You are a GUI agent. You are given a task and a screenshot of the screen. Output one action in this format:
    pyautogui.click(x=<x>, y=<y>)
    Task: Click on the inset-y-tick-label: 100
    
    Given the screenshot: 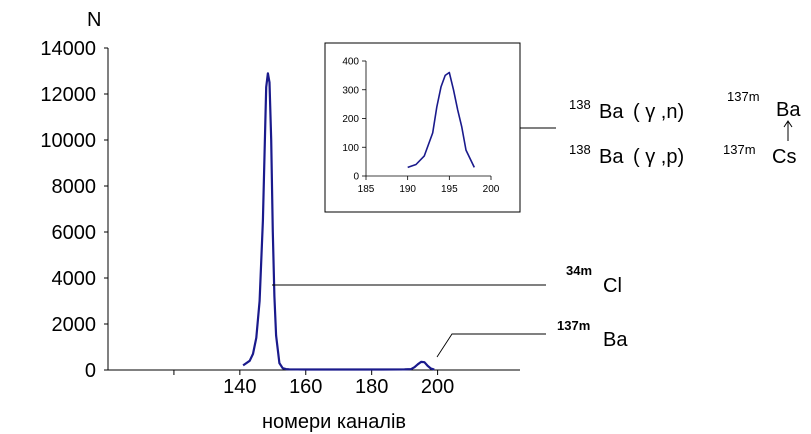 What is the action you would take?
    pyautogui.click(x=350, y=148)
    